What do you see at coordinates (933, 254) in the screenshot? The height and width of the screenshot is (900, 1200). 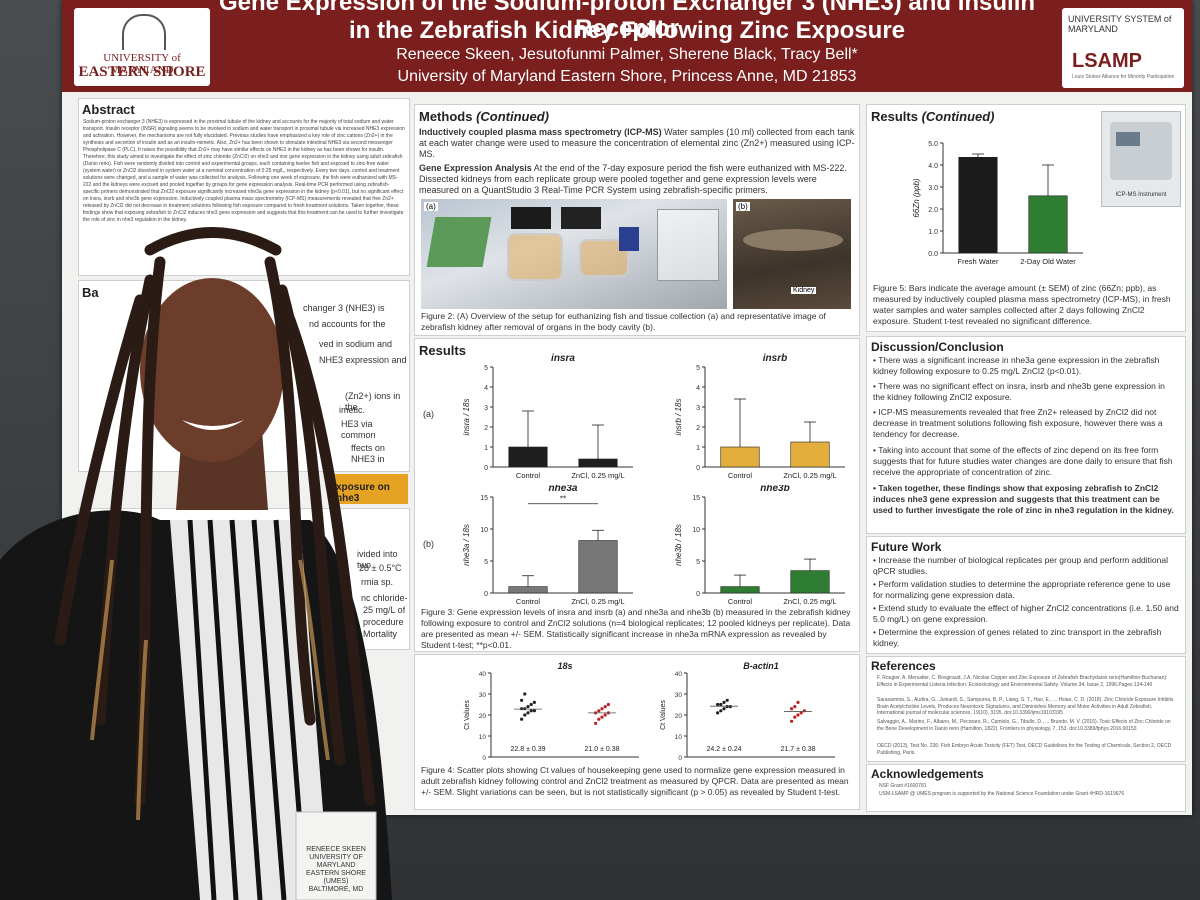 I see `y-tick-label: 0.0` at bounding box center [933, 254].